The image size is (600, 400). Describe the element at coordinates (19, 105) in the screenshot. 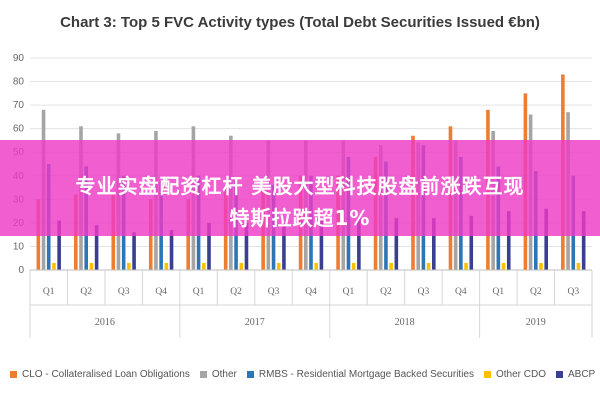

I see `y-tick-label: 70` at that location.